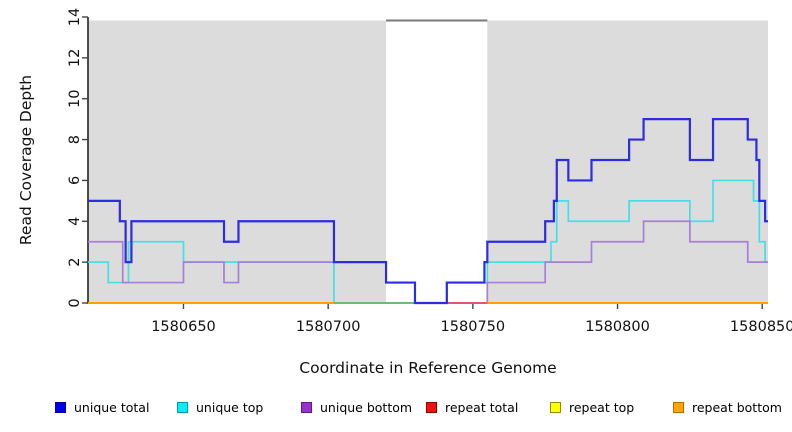 The height and width of the screenshot is (432, 792). What do you see at coordinates (482, 407) in the screenshot?
I see `legend-label: repeat total` at bounding box center [482, 407].